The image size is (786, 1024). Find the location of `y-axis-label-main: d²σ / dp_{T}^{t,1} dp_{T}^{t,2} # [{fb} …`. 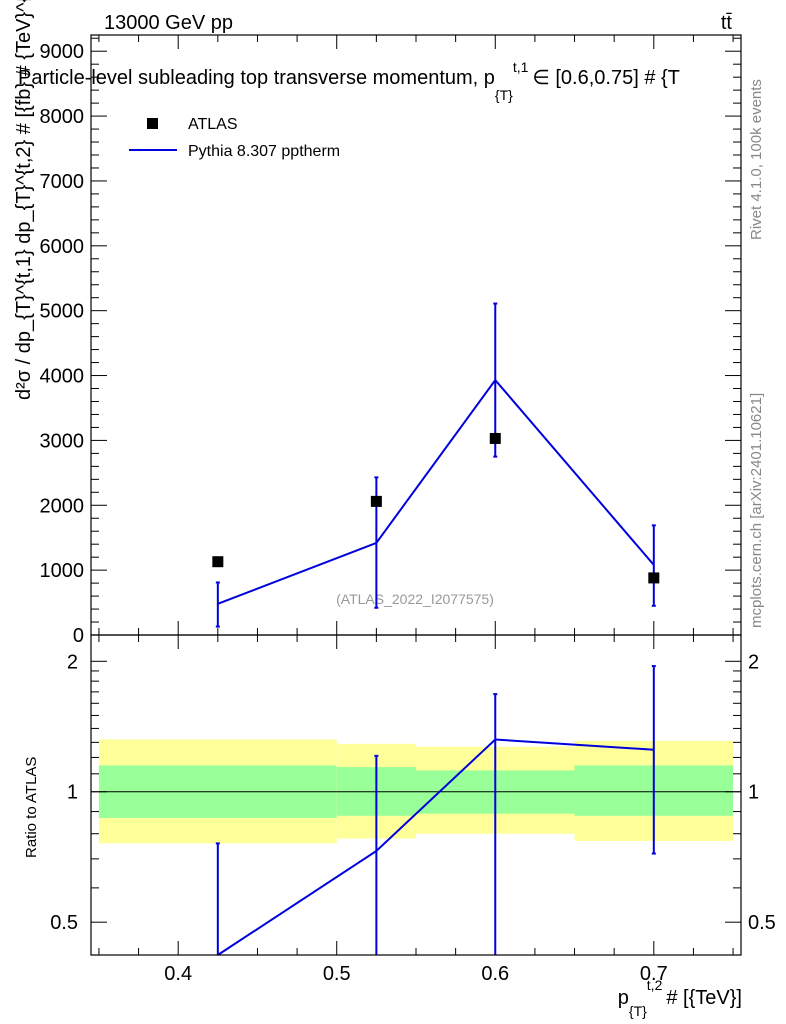

y-axis-label-main: d²σ / dp_{T}^{t,1} dp_{T}^{t,2} # [{fb} … is located at coordinates (24, 200).